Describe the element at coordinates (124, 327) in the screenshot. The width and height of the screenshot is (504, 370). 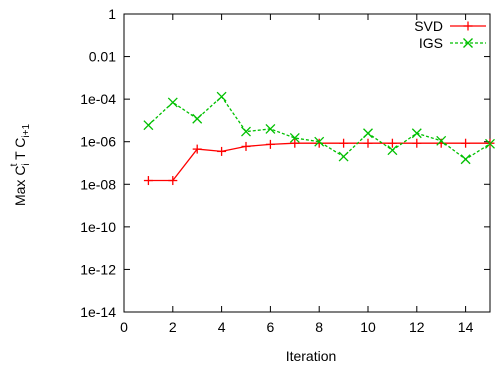
I see `x-tick-label: 0` at that location.